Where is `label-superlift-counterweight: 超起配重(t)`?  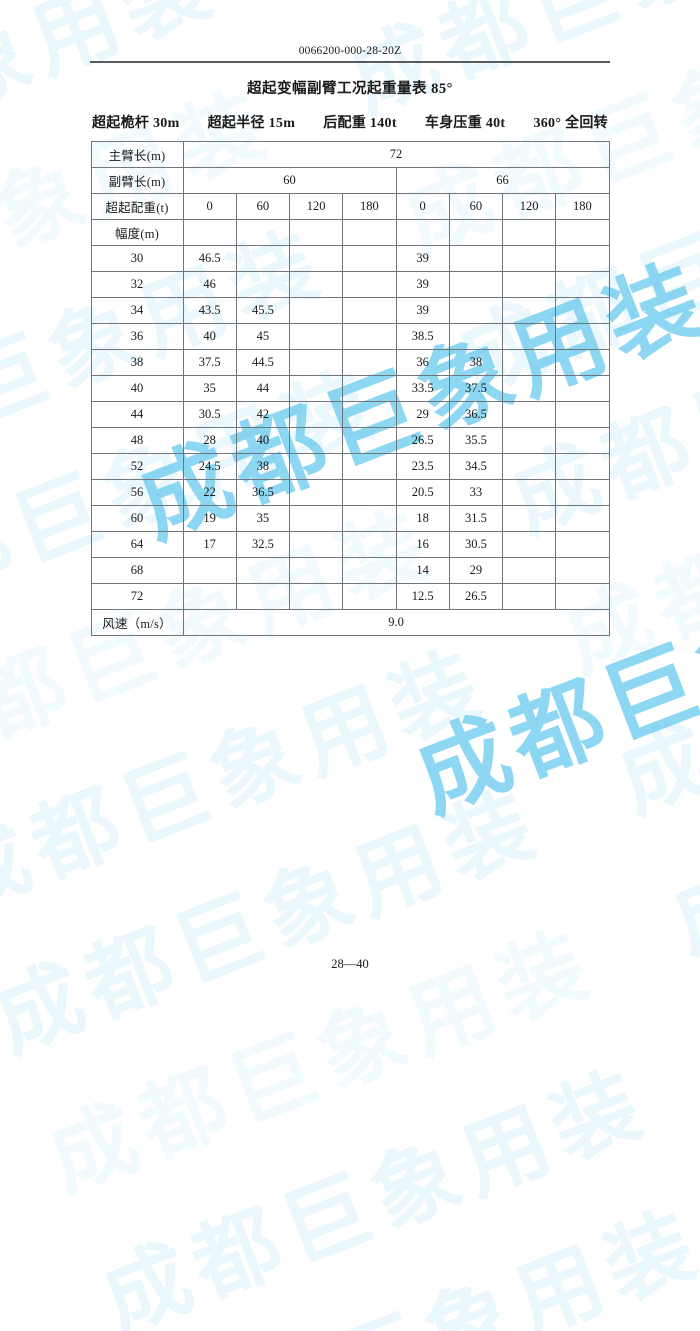
label-superlift-counterweight: 超起配重(t) is located at coordinates (137, 206).